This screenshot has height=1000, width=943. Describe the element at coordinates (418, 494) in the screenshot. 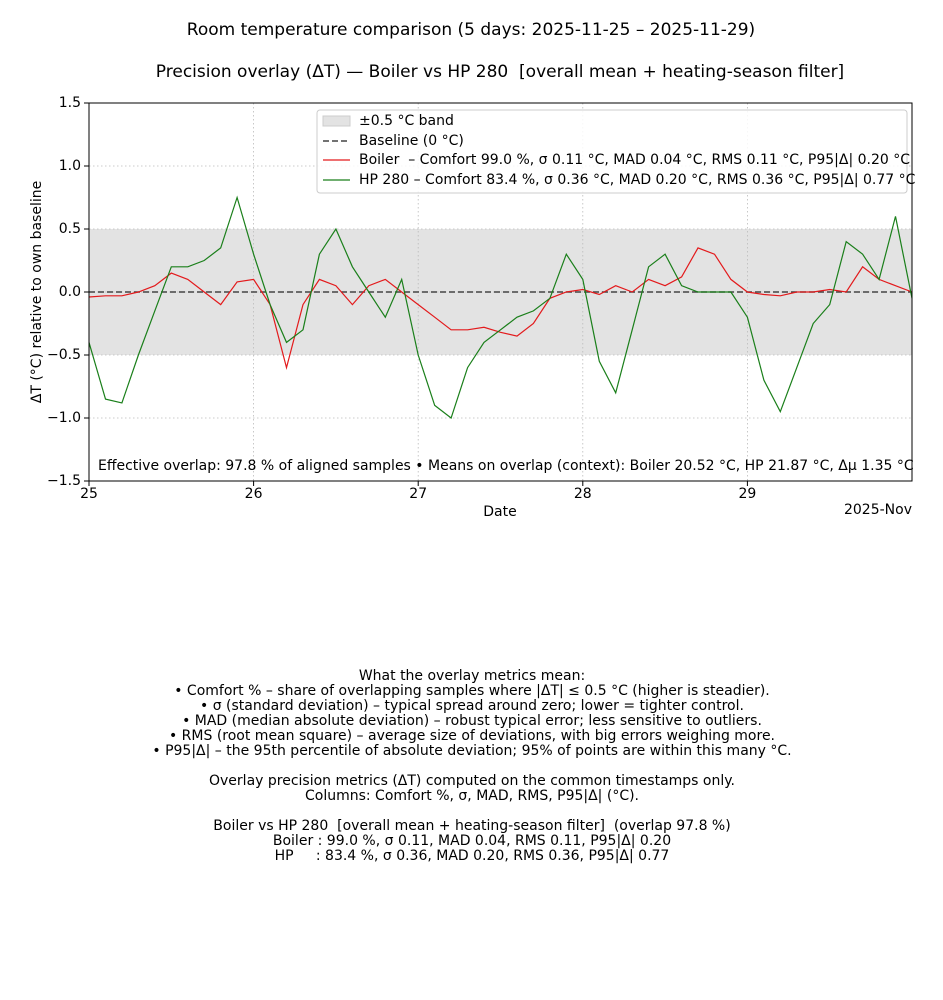

I see `x-tick-label: 27` at that location.